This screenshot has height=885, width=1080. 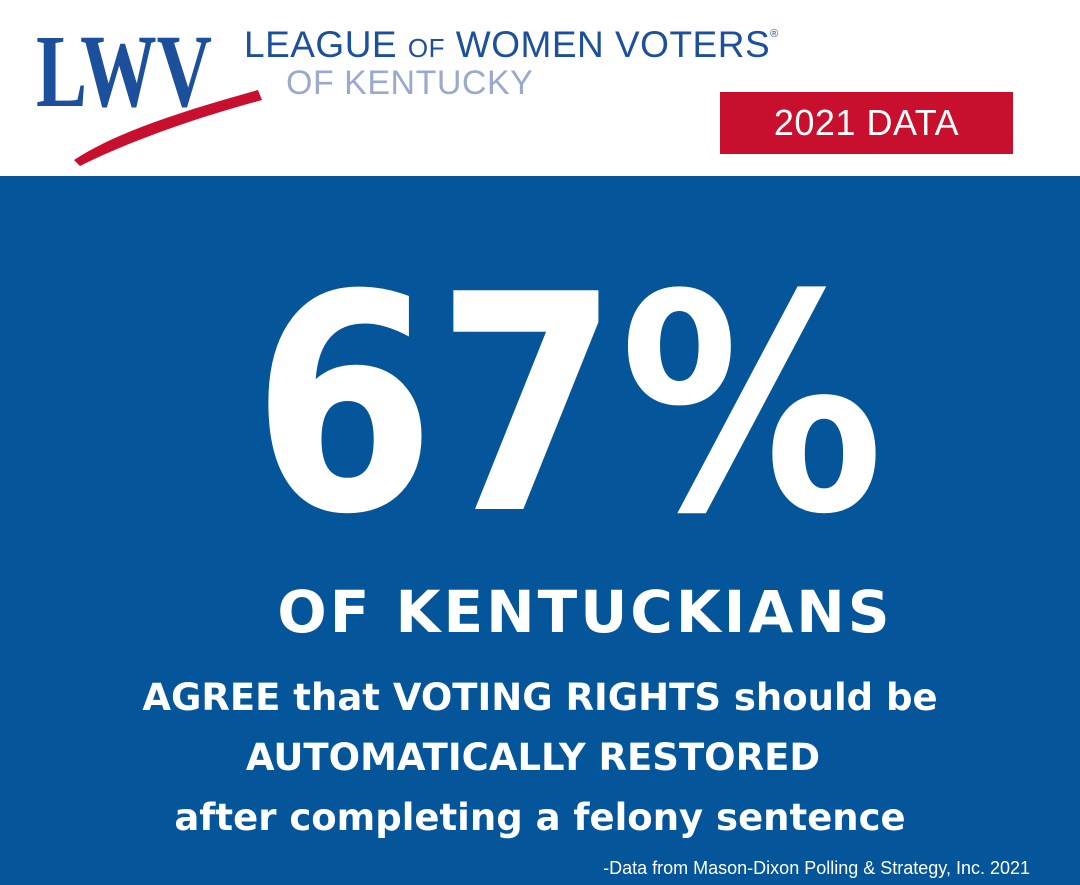 What do you see at coordinates (533, 757) in the screenshot?
I see `statement-line: AUTOMATICALLY RESTORED` at bounding box center [533, 757].